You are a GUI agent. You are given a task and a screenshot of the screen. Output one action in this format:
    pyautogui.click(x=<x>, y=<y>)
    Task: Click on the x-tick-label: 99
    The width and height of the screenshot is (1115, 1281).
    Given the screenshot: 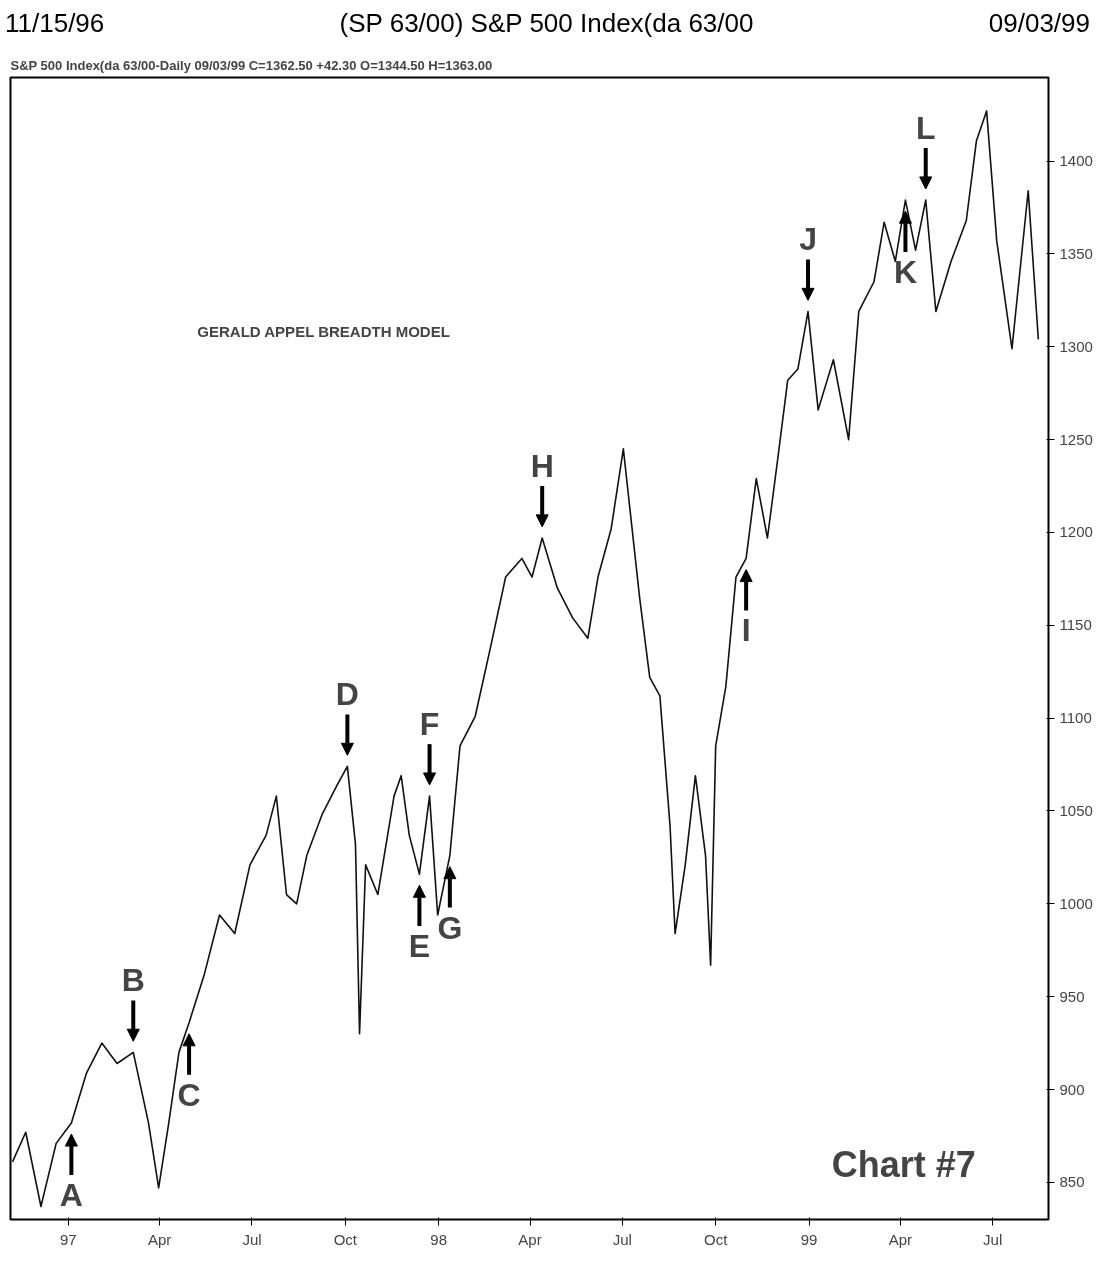 What is the action you would take?
    pyautogui.click(x=809, y=1239)
    